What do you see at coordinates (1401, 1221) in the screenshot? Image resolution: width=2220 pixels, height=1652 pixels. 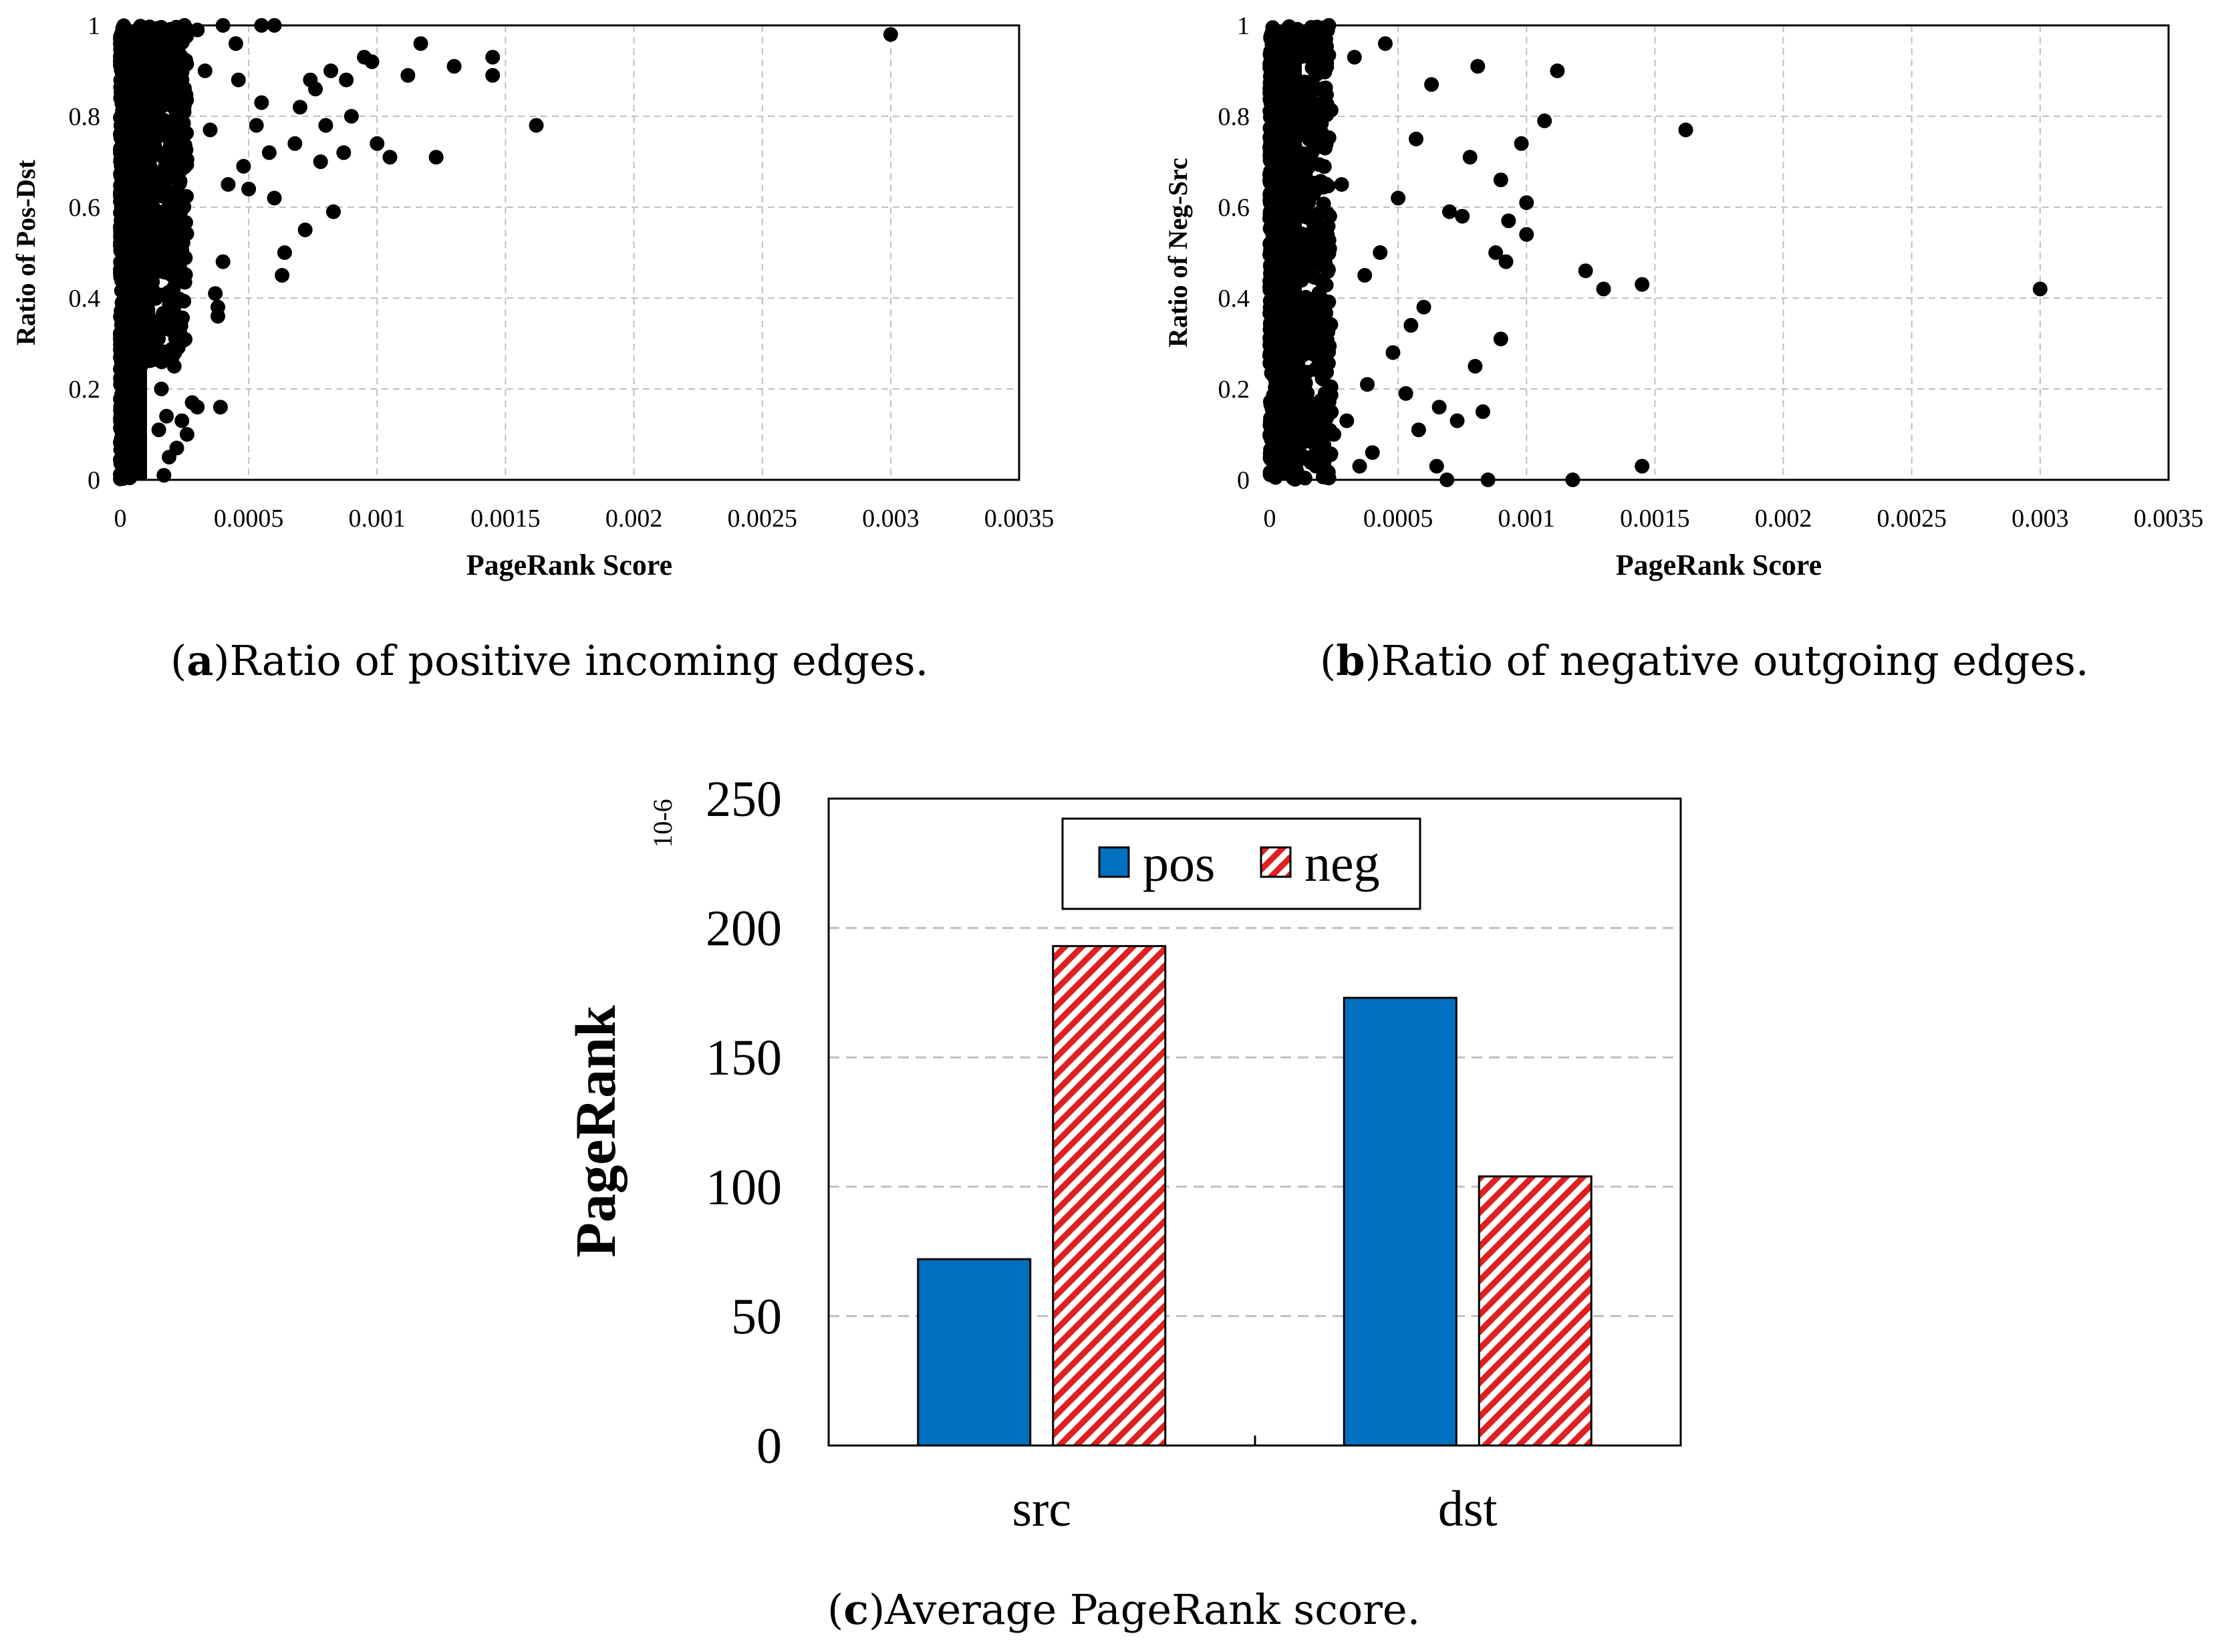 I see `bar-pos-dst` at bounding box center [1401, 1221].